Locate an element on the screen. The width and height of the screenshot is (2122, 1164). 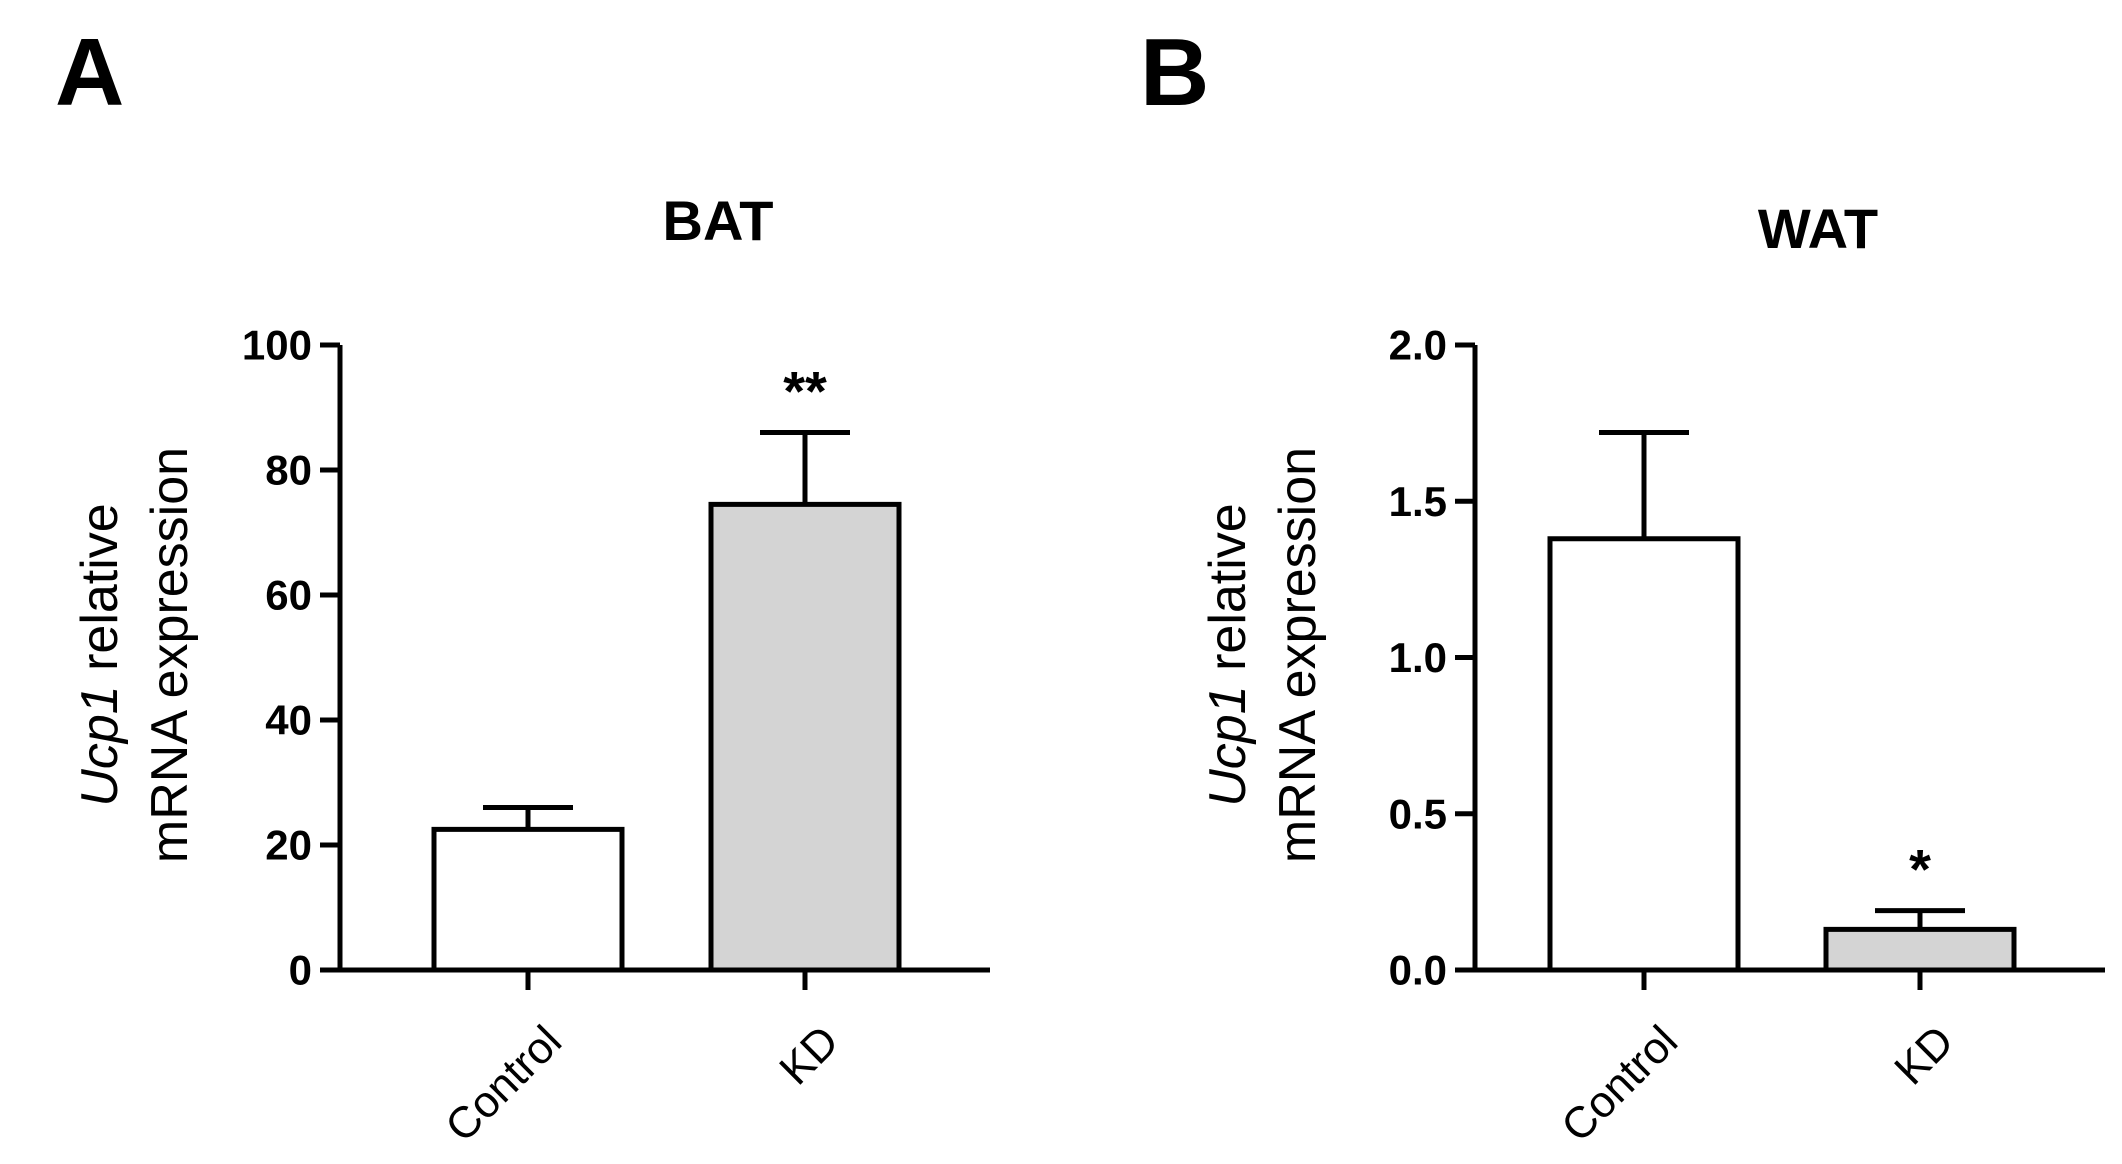
y-tick-label: 100 is located at coordinates (277, 345).